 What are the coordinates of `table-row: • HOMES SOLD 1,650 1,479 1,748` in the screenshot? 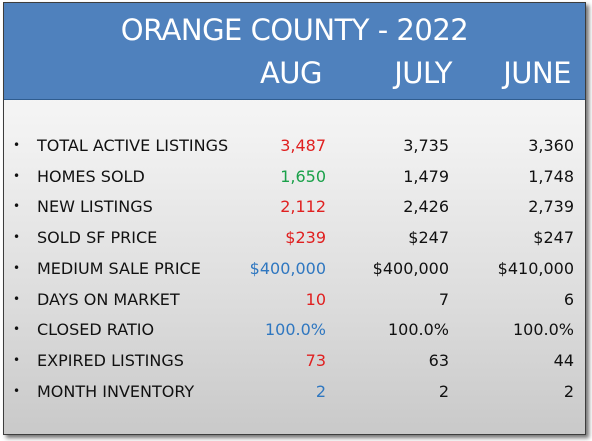 It's located at (294, 182).